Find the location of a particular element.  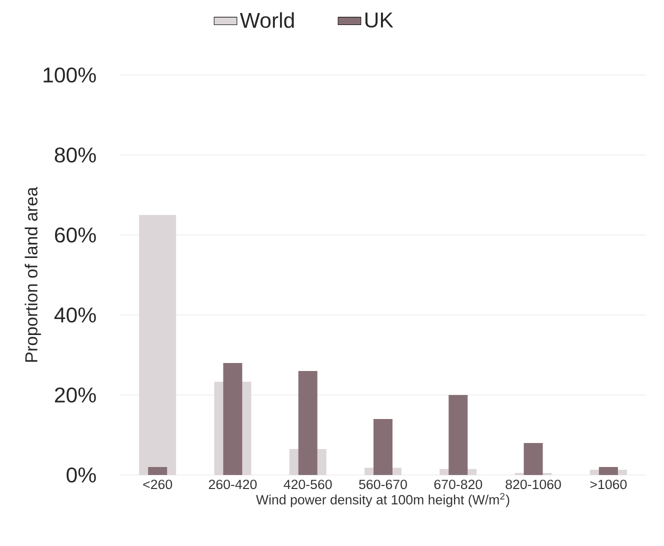

y-tick-label: 20% is located at coordinates (75, 395).